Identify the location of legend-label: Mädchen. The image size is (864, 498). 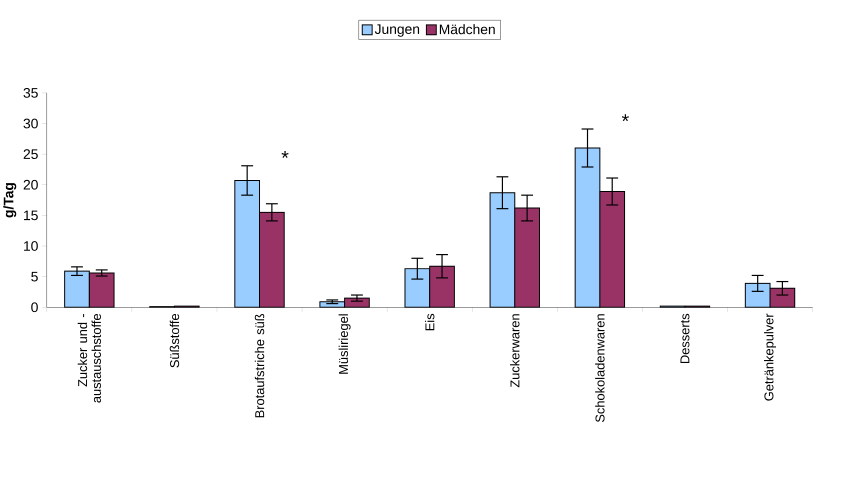
(467, 29).